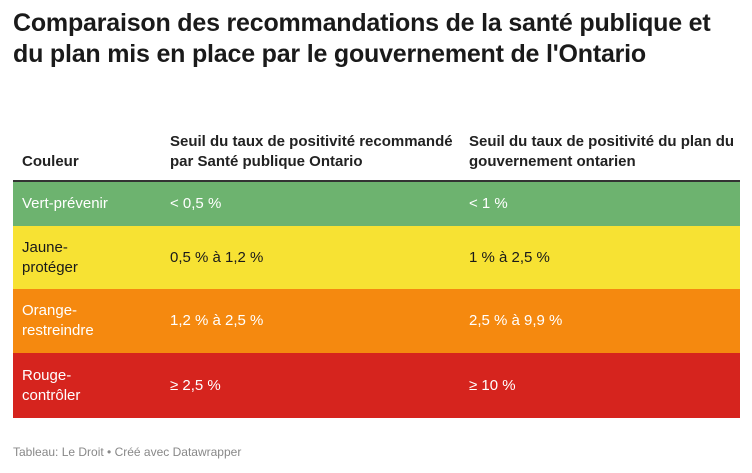 Image resolution: width=752 pixels, height=473 pixels. I want to click on cell-color-label: Jaune-protéger, so click(50, 257).